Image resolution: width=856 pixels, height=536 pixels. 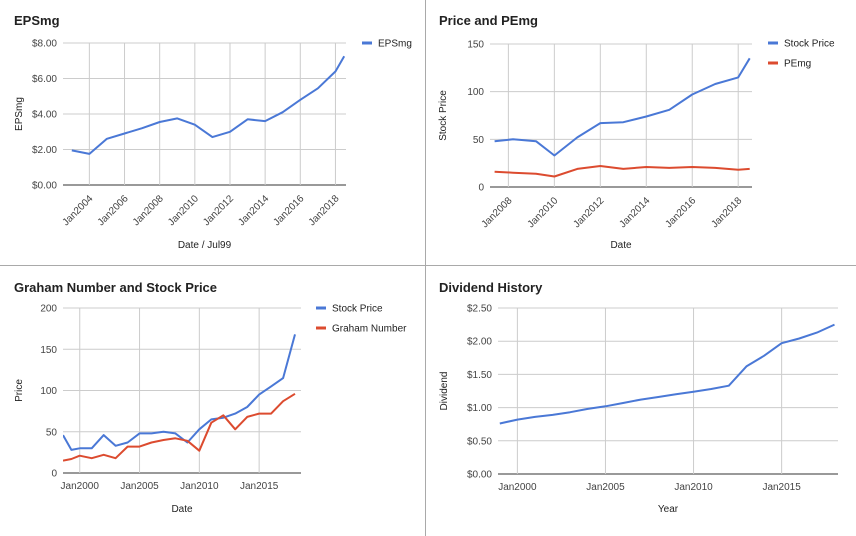 What do you see at coordinates (369, 329) in the screenshot?
I see `legend-label: Graham Number` at bounding box center [369, 329].